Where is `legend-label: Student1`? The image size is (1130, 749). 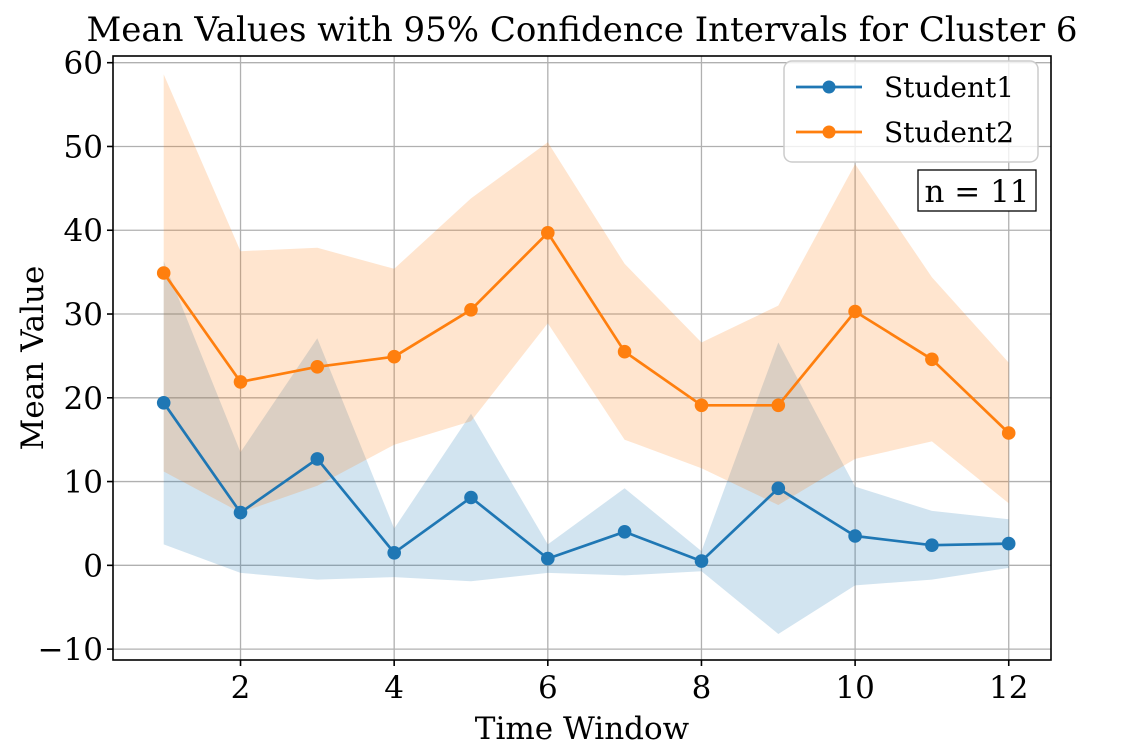 legend-label: Student1 is located at coordinates (949, 87).